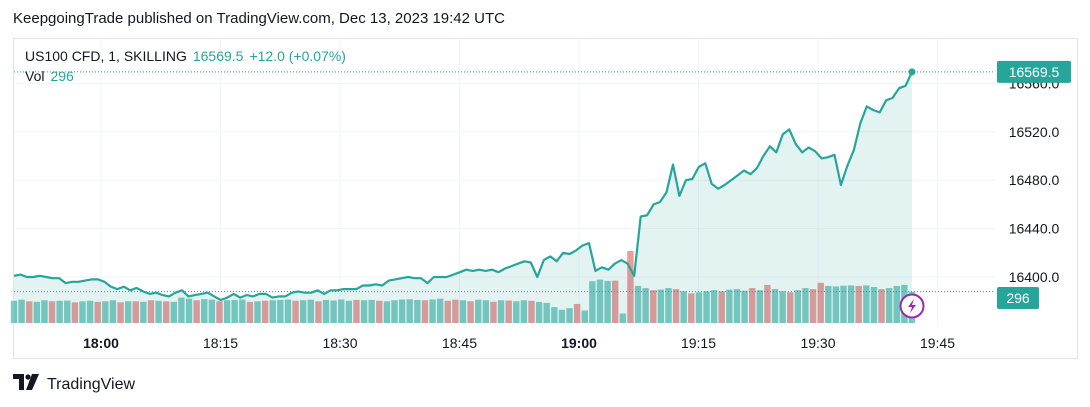 This screenshot has width=1090, height=407. I want to click on flash-icon, so click(912, 306).